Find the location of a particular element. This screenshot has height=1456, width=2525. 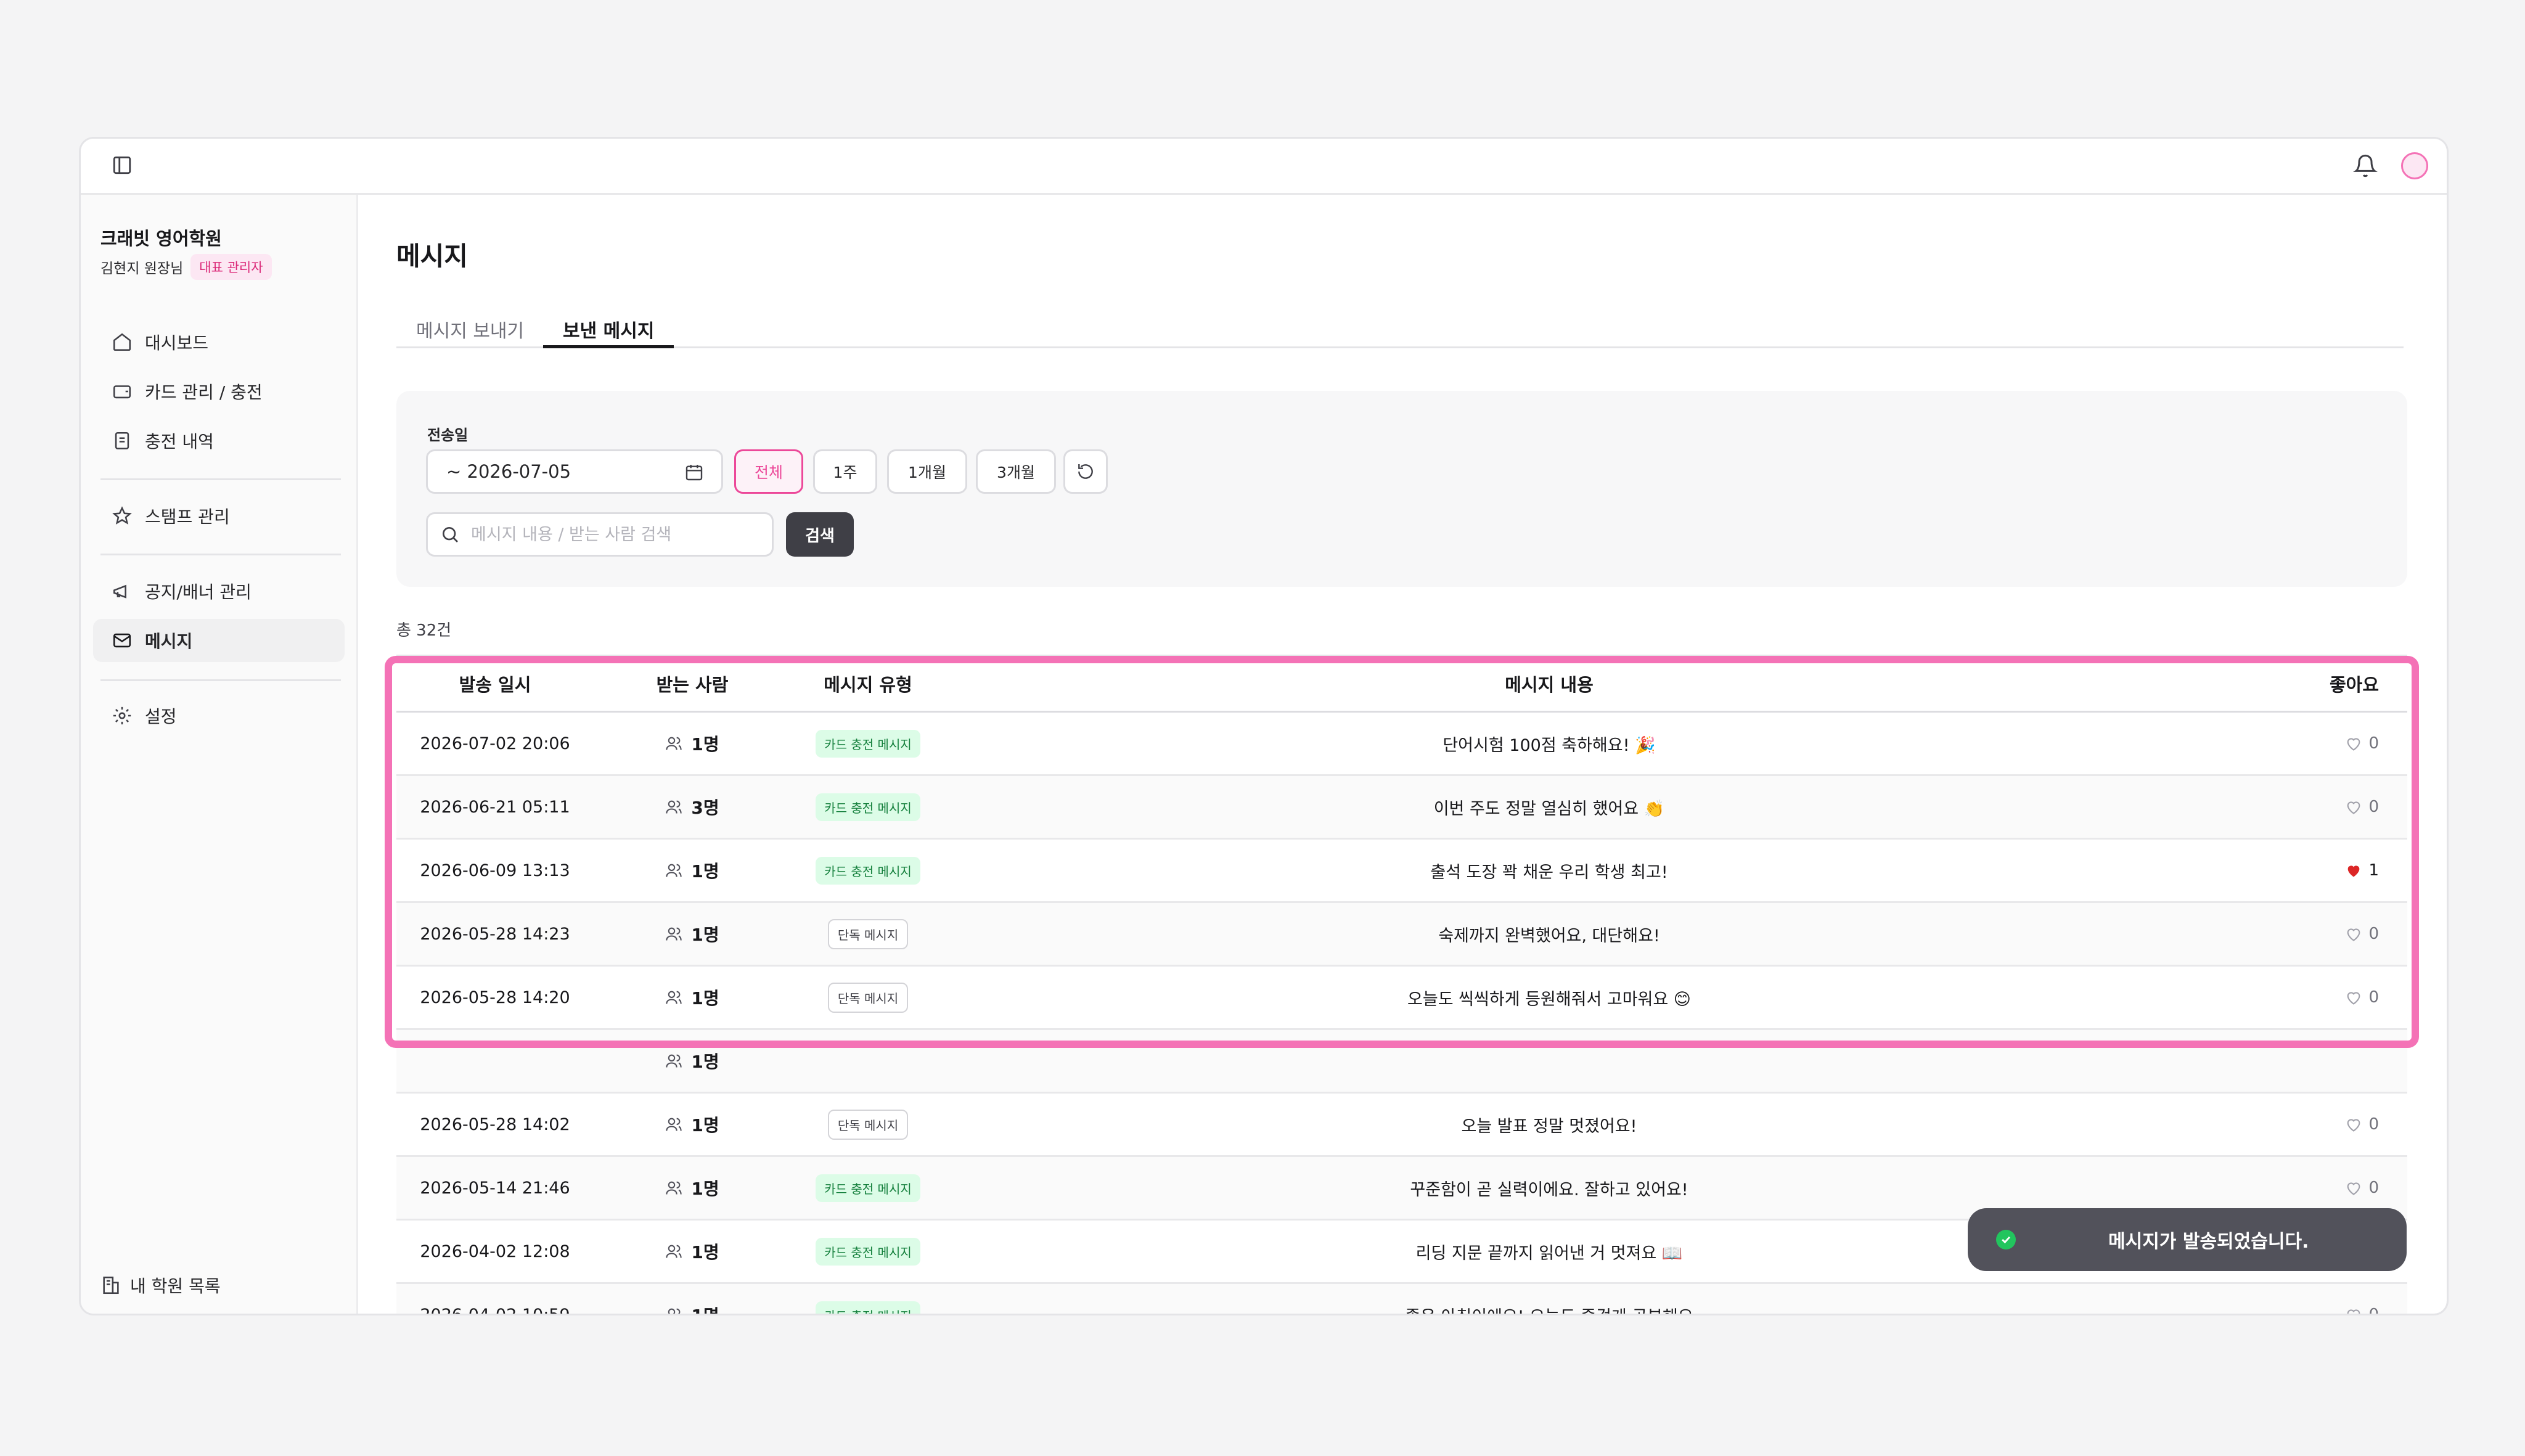

sidebar-item-label: 카드 관리 / 충전 is located at coordinates (204, 392).